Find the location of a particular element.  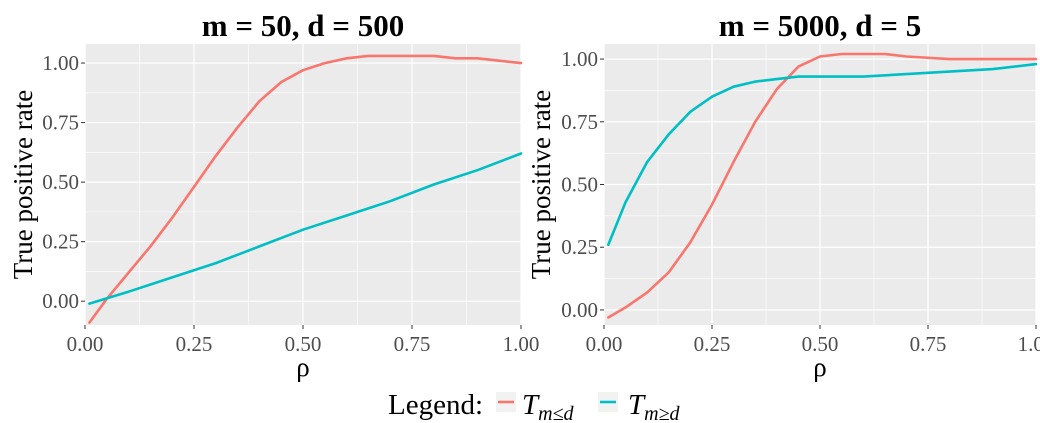

panel-title: m = 5000, d = 5 is located at coordinates (820, 25).